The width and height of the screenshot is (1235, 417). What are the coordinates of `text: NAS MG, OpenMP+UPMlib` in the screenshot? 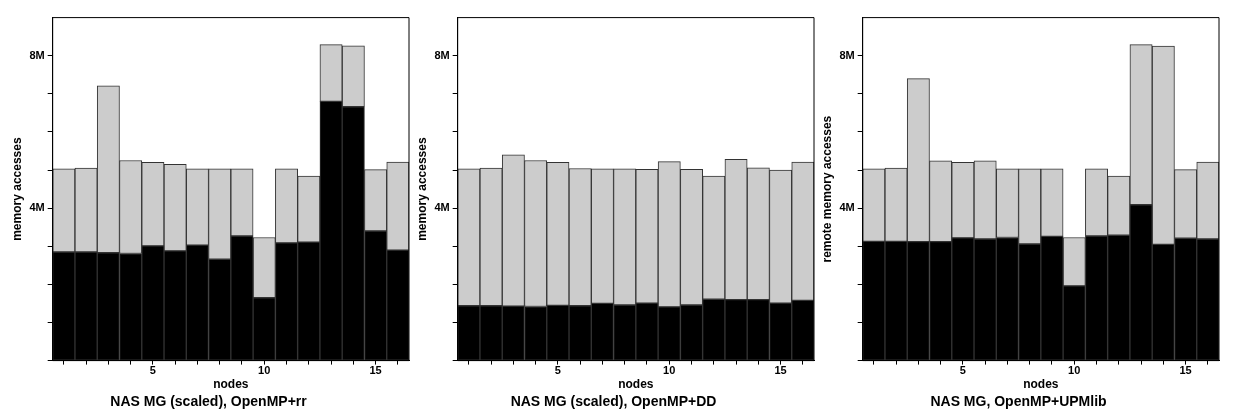 It's located at (1018, 401).